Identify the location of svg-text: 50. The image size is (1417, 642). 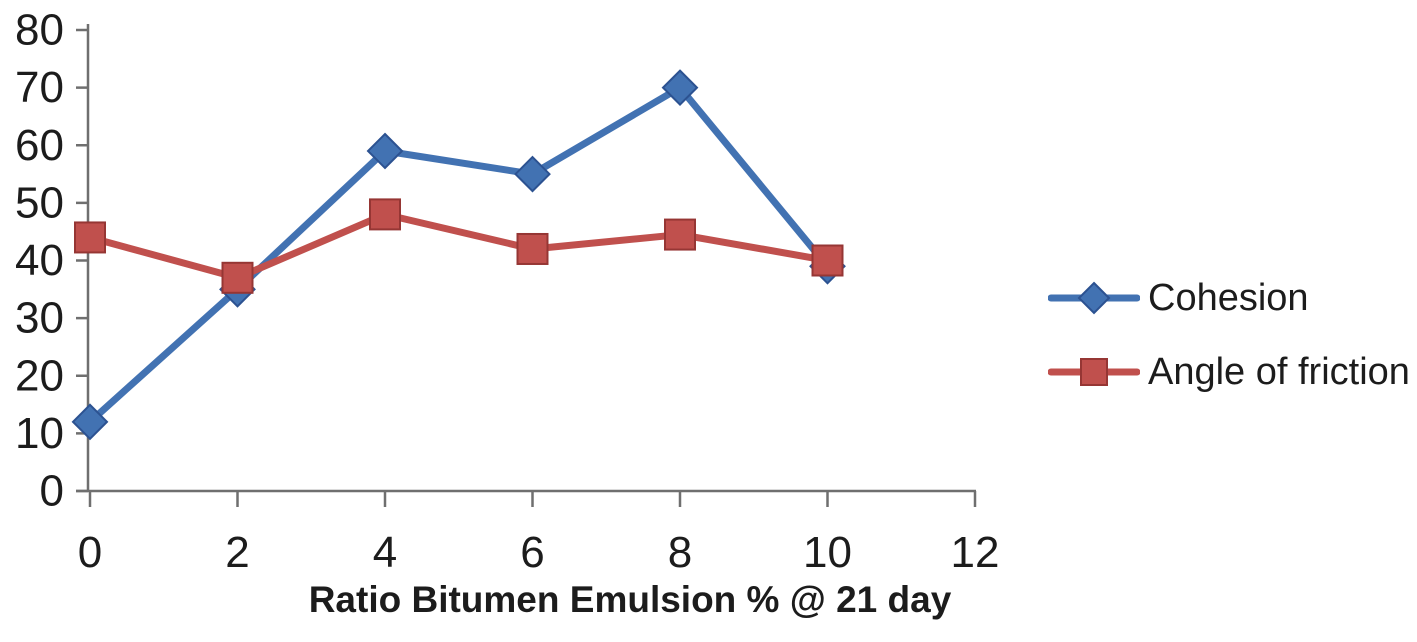
(39, 202).